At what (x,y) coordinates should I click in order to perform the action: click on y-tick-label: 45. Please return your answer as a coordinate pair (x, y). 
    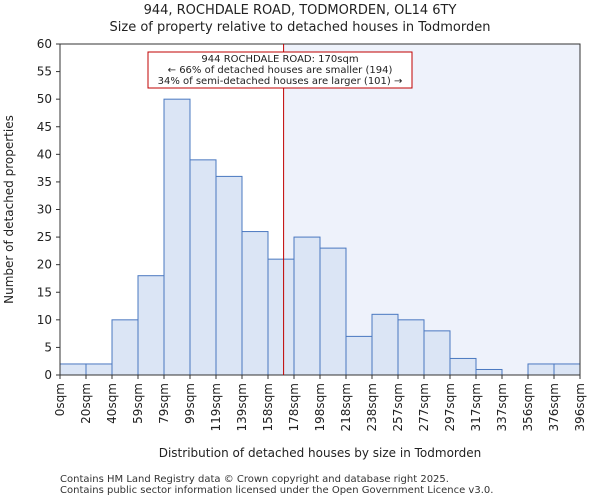
    Looking at the image, I should click on (44, 127).